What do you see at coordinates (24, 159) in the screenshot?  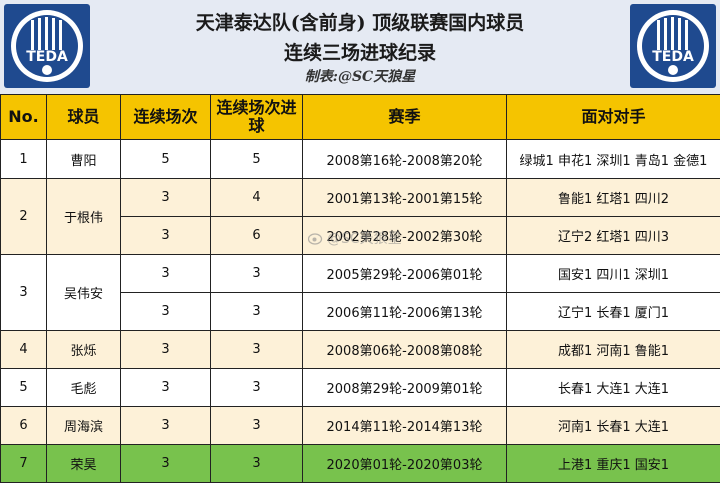 I see `cell-no: 1` at bounding box center [24, 159].